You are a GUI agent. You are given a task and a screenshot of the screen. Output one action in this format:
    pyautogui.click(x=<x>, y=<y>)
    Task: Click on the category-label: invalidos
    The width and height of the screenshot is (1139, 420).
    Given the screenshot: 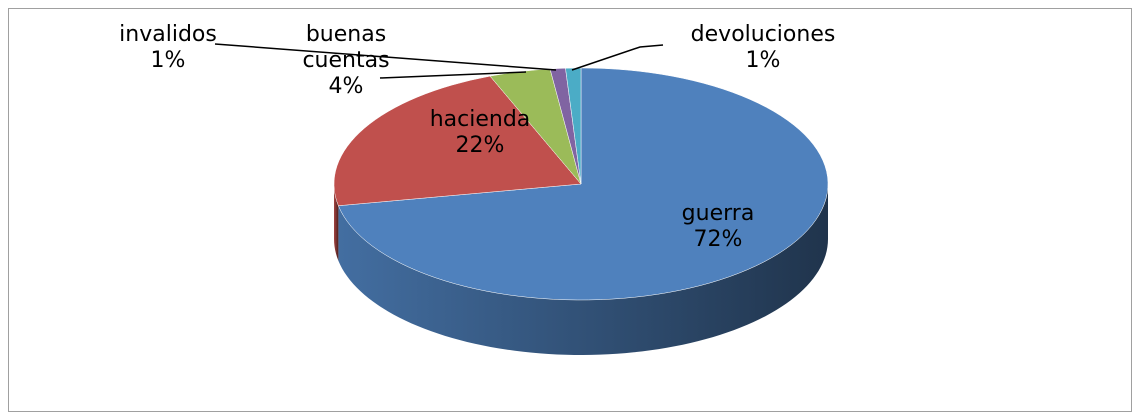 What is the action you would take?
    pyautogui.click(x=168, y=34)
    